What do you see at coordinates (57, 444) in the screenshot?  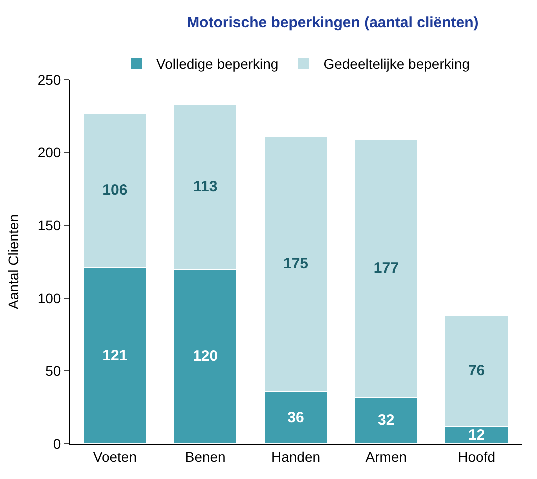 I see `y-tick-label: 0` at bounding box center [57, 444].